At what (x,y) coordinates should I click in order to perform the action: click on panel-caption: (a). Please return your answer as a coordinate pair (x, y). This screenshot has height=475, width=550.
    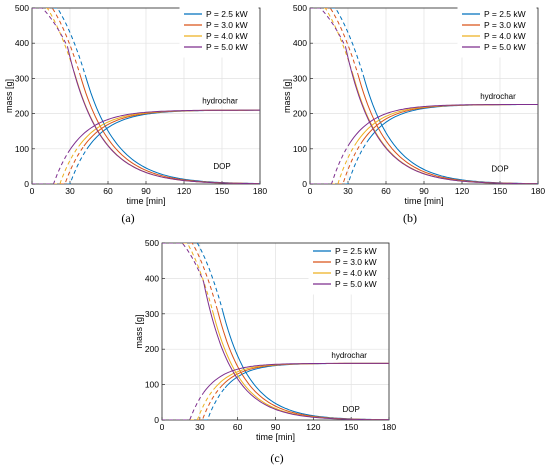
    Looking at the image, I should click on (127, 218).